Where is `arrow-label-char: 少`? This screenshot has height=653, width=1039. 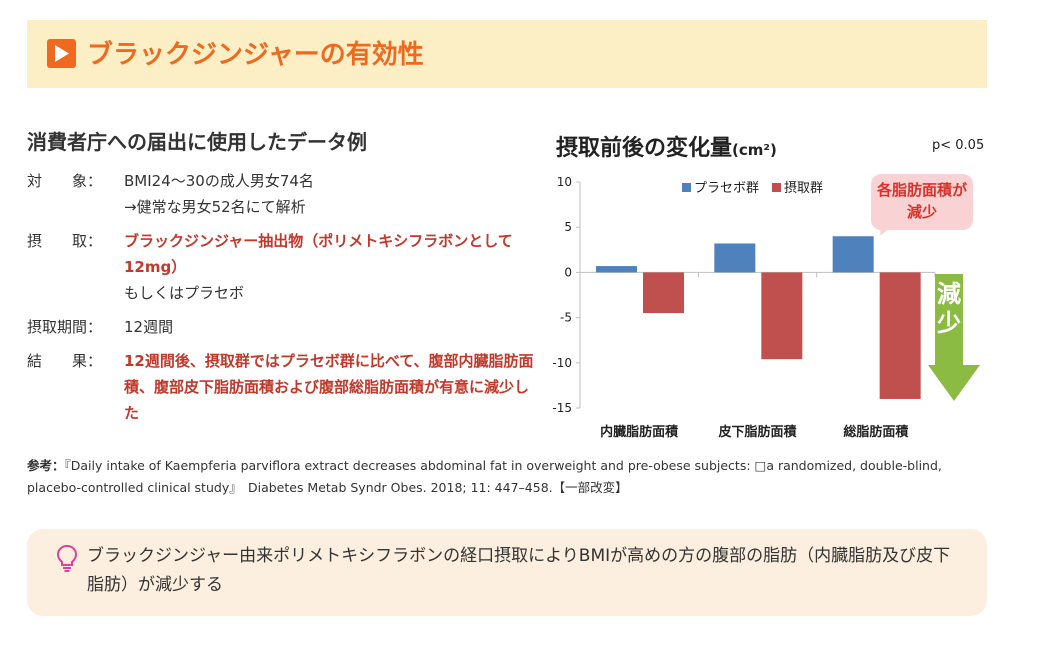 arrow-label-char: 少 is located at coordinates (948, 323).